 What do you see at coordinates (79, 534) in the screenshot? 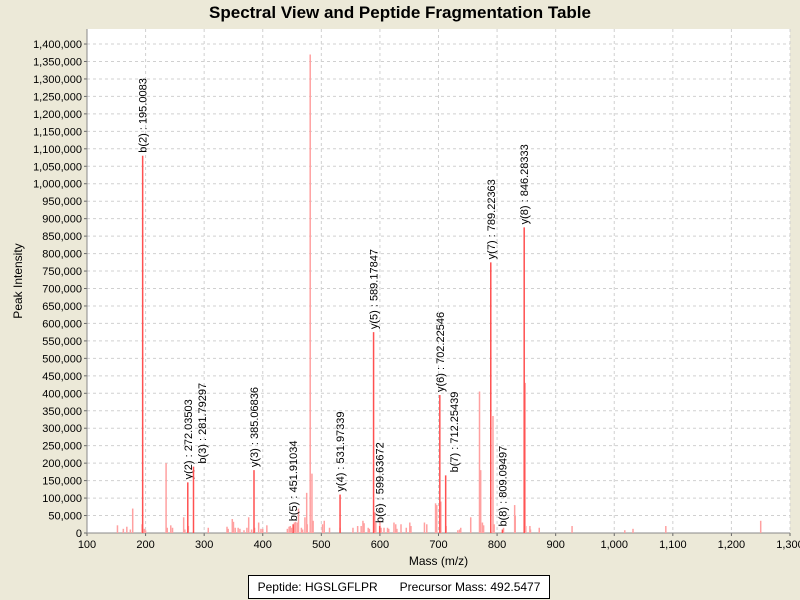
I see `y-tick-label: 0` at bounding box center [79, 534].